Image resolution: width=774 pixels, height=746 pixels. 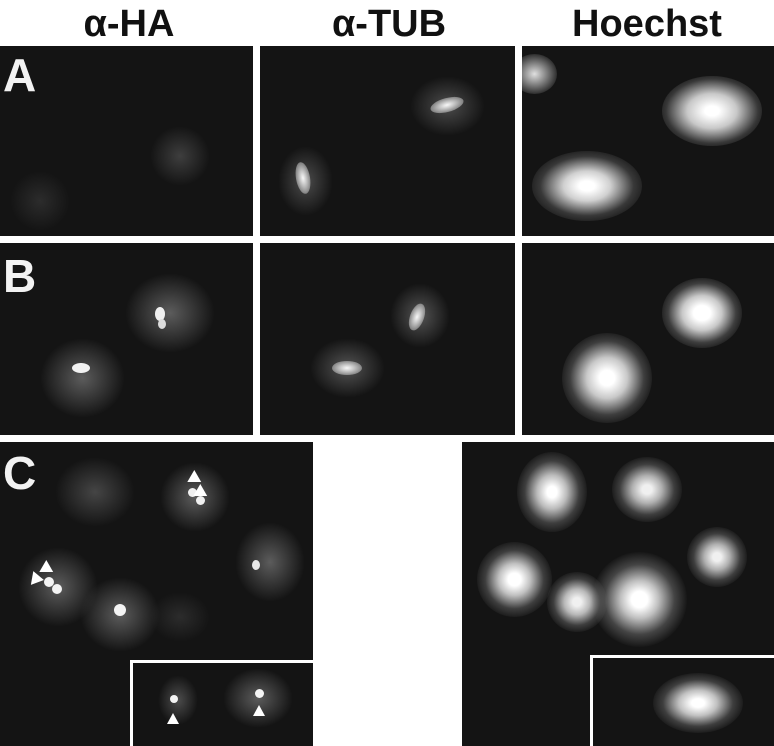 I want to click on panel-a-ha: A, so click(x=126, y=141).